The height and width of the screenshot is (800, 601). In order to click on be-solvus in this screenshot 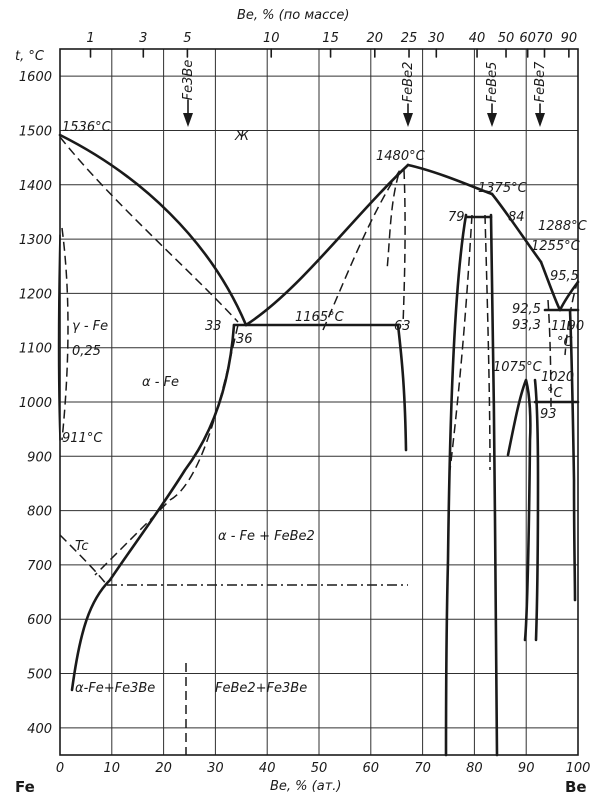, I will do `click(572, 455)`.